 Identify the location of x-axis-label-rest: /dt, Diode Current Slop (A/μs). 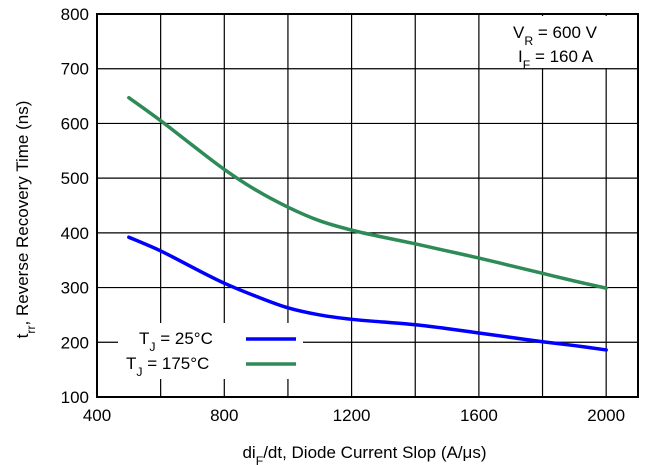
(374, 452).